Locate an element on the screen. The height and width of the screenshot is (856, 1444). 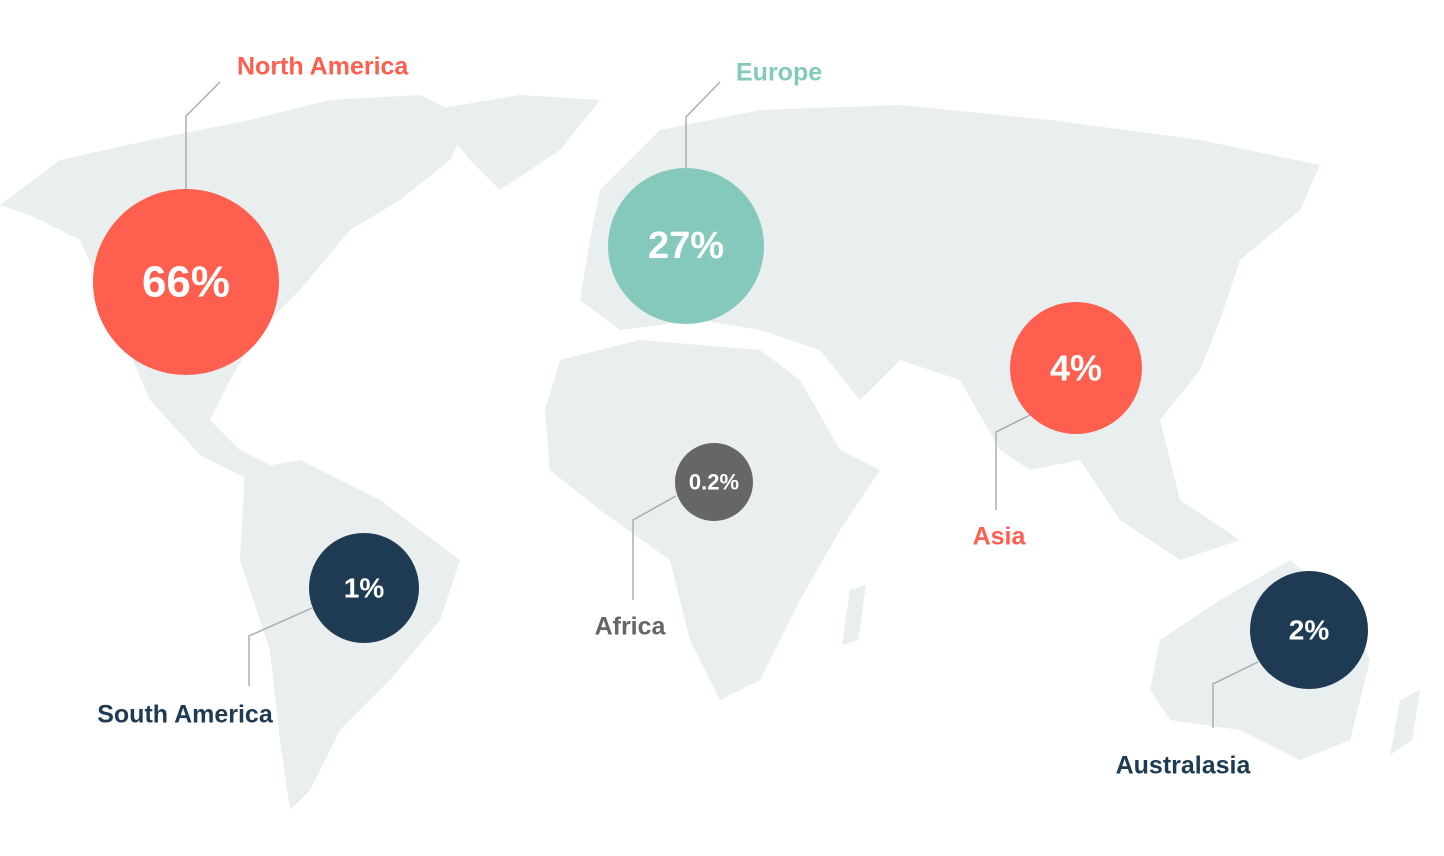
region-name: Australasia is located at coordinates (1184, 766).